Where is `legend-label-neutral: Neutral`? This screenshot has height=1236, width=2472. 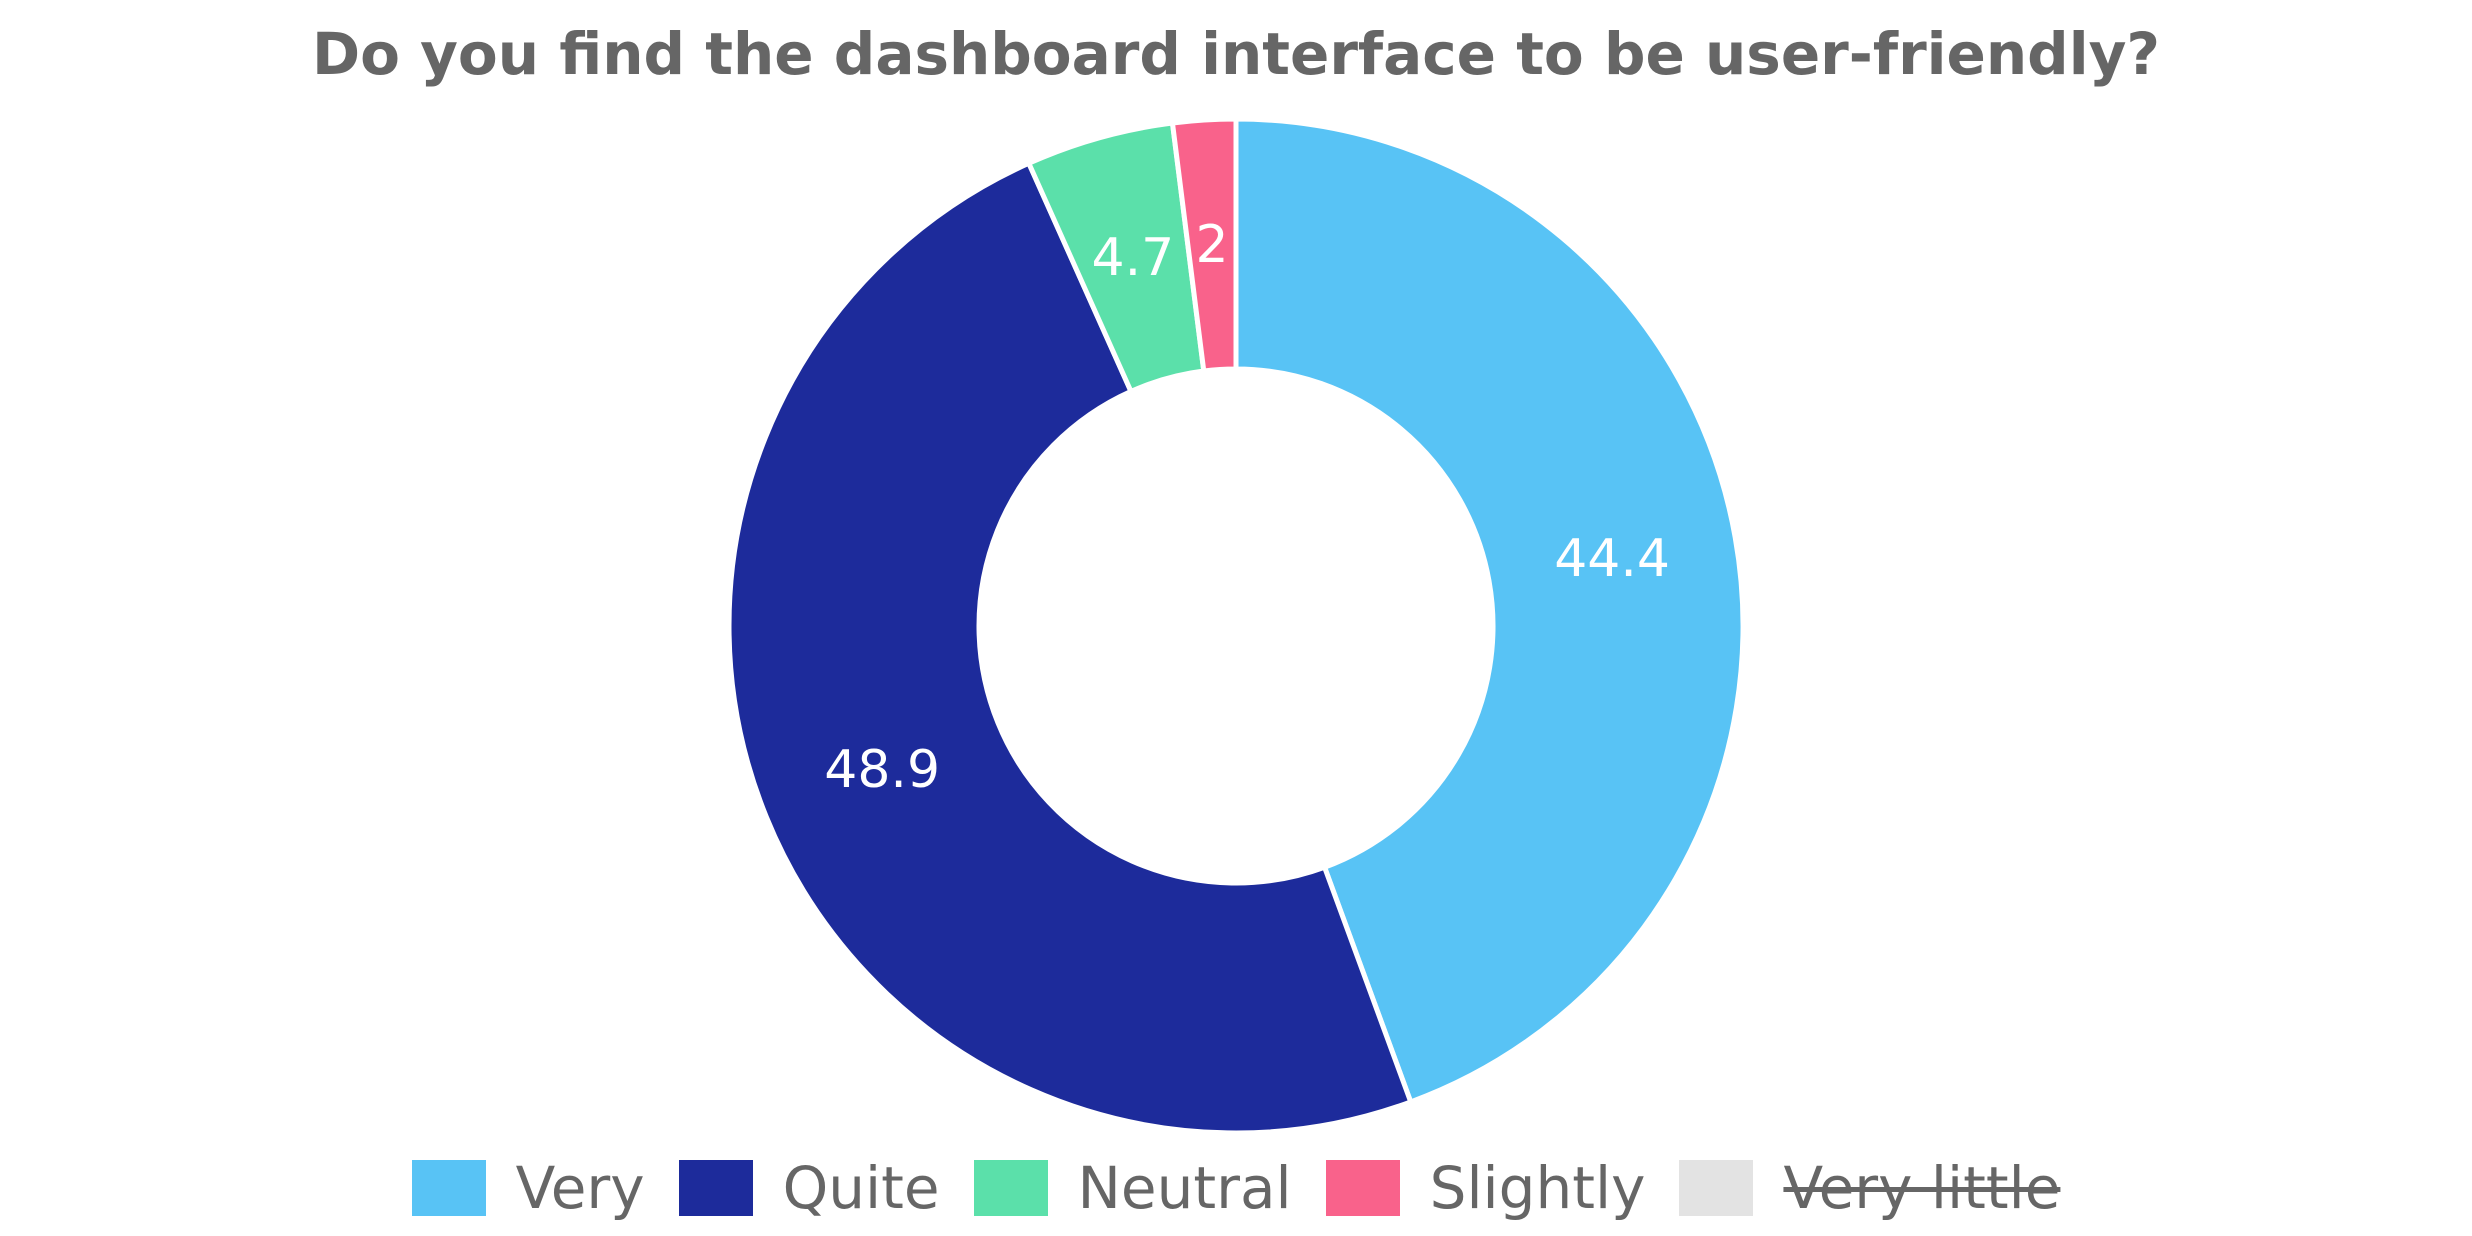 legend-label-neutral: Neutral is located at coordinates (1184, 1188).